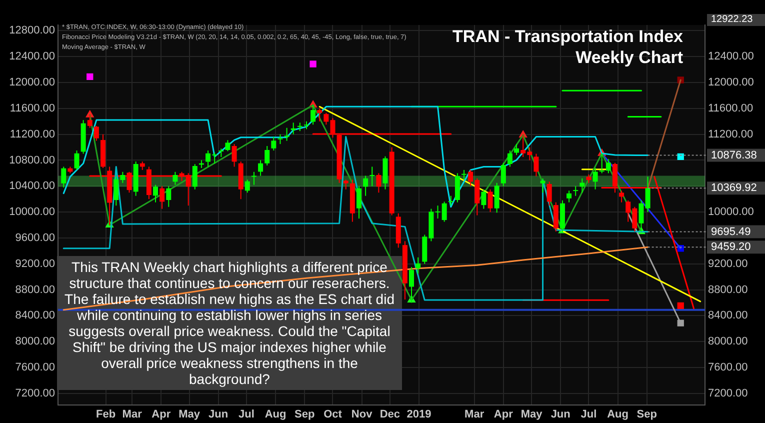 The height and width of the screenshot is (423, 765). I want to click on y-tick-label: 8400.00, so click(35, 316).